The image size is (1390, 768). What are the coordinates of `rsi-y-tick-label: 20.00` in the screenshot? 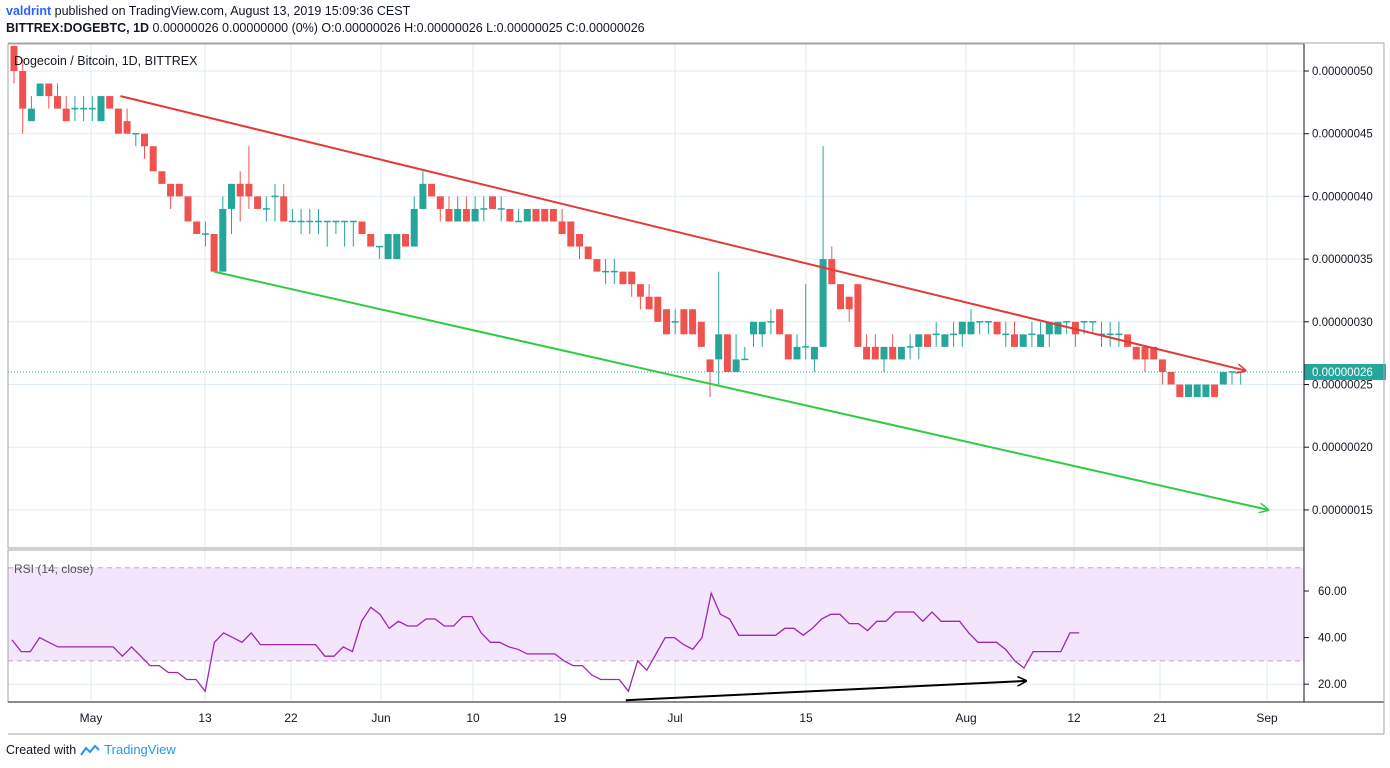 It's located at (1332, 685).